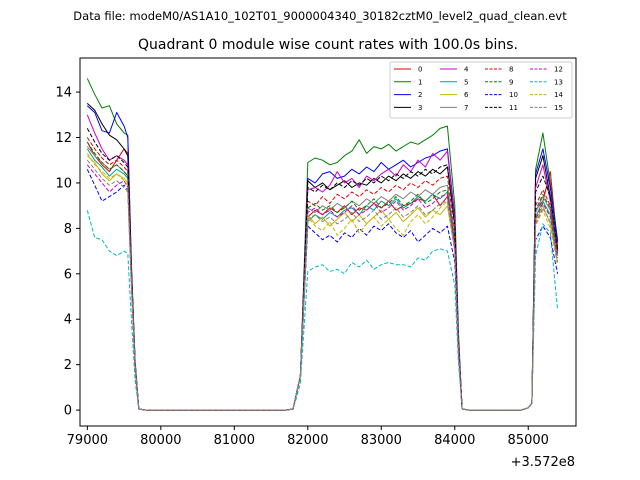 Image resolution: width=640 pixels, height=480 pixels. Describe the element at coordinates (307, 440) in the screenshot. I see `x-tick-label: 82000` at that location.